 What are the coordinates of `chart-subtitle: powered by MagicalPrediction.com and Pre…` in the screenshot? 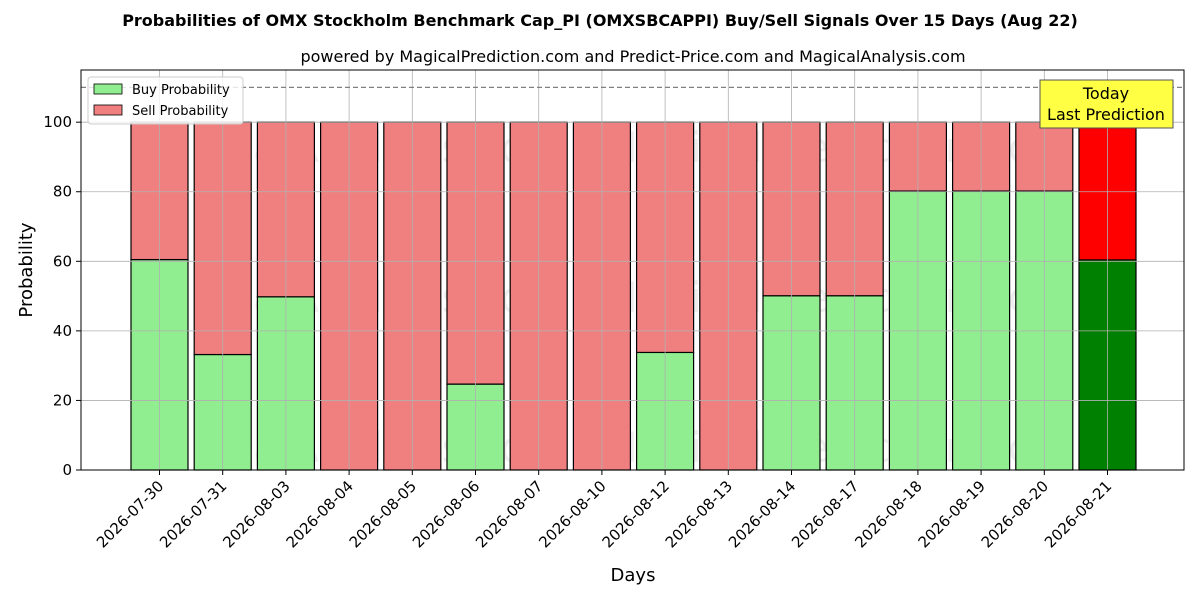 It's located at (632, 56).